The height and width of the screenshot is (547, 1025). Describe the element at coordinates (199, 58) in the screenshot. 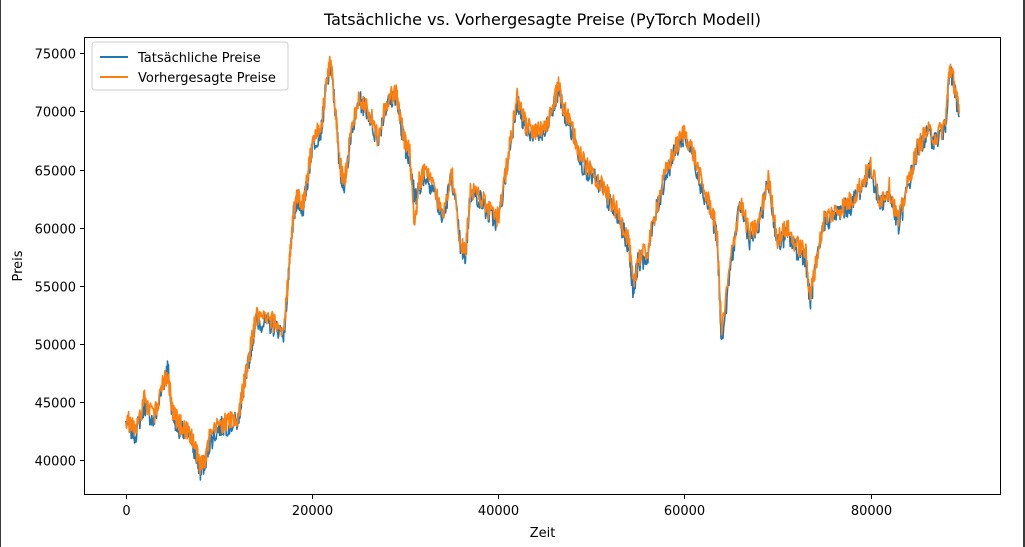

I see `legend-label-actual: Tatsächliche Preise` at that location.